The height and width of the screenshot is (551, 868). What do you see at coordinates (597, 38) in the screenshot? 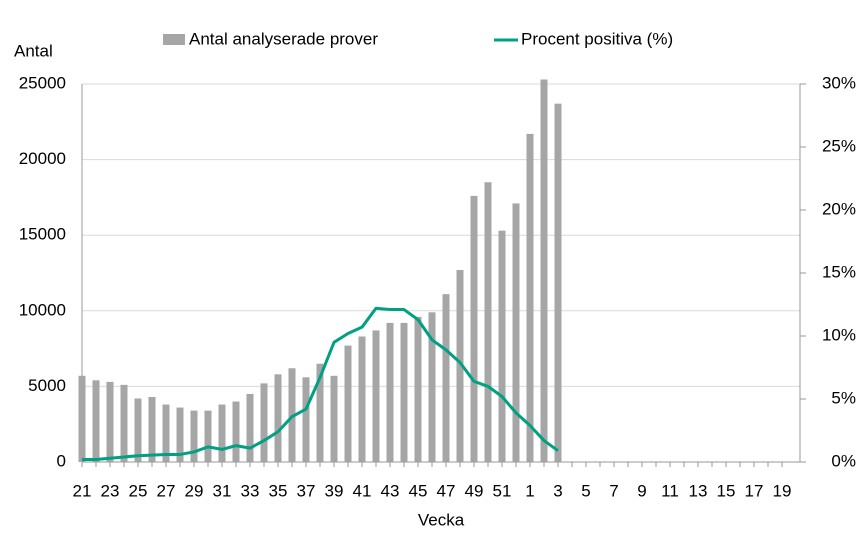
I see `legend-label: Procent positiva (%)` at bounding box center [597, 38].